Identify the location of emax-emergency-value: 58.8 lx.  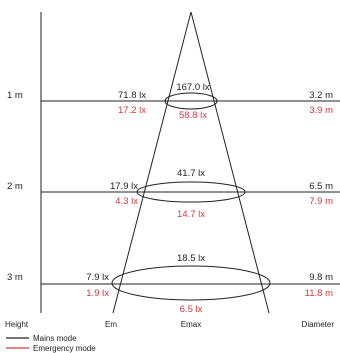
(193, 115).